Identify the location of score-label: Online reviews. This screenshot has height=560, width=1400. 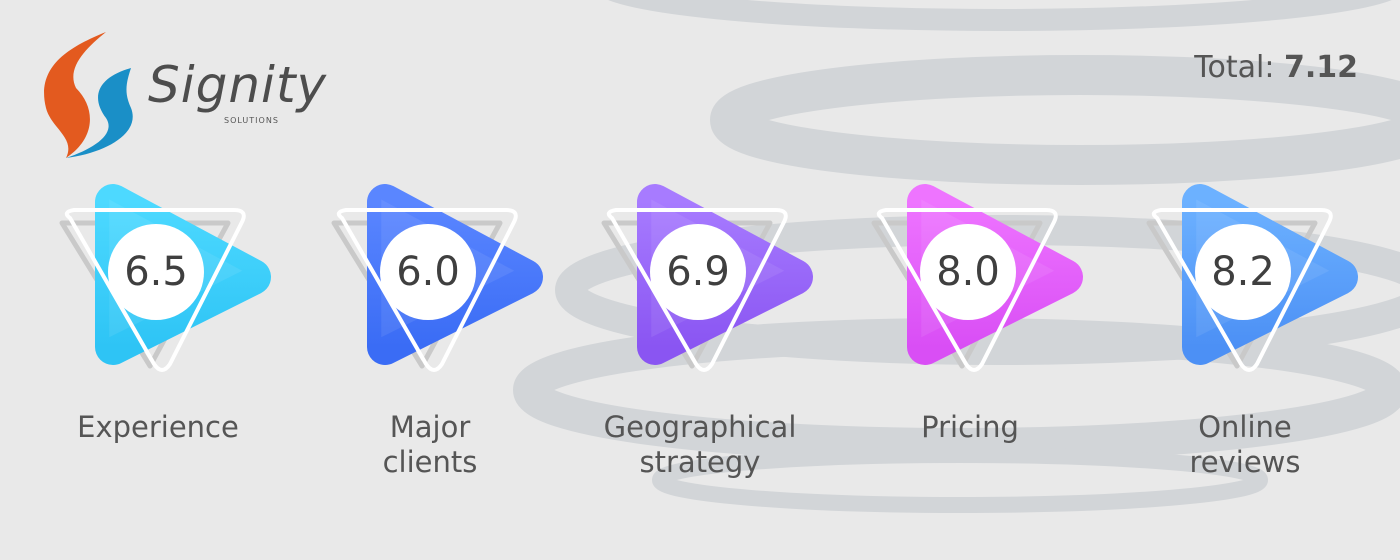
(1245, 445).